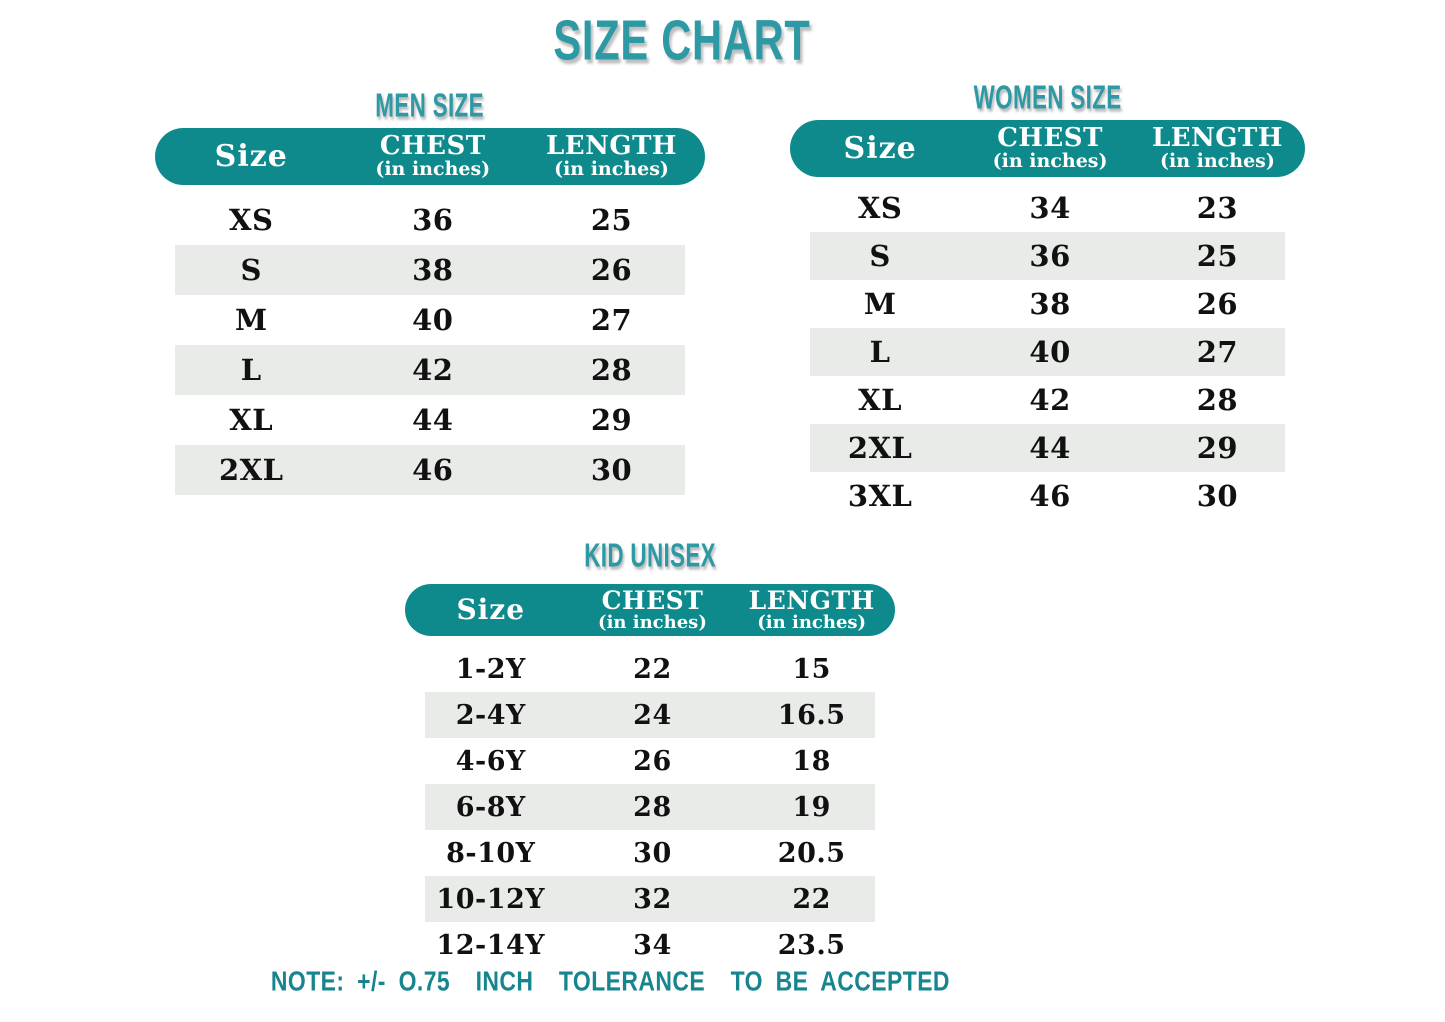  What do you see at coordinates (811, 807) in the screenshot?
I see `table-cell: 19` at bounding box center [811, 807].